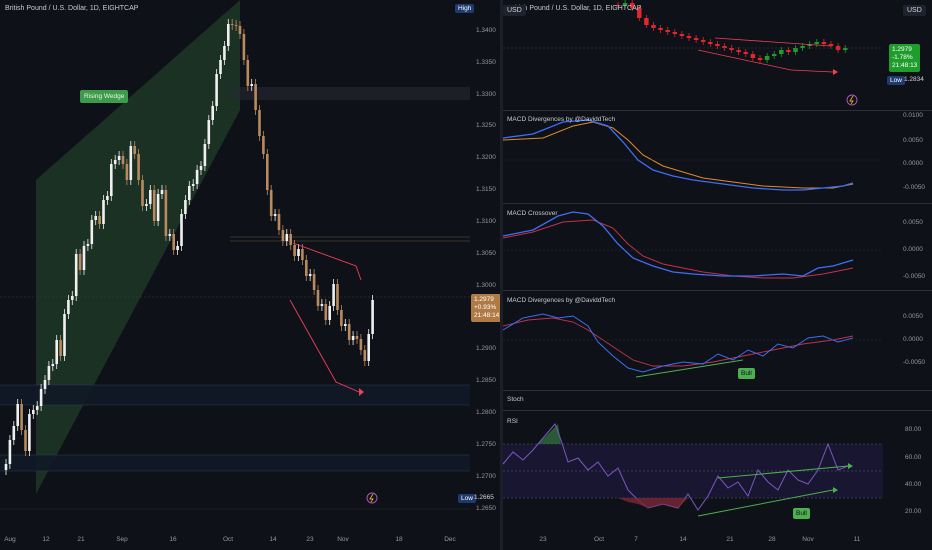  I want to click on y-tick: 1.3000, so click(486, 285).